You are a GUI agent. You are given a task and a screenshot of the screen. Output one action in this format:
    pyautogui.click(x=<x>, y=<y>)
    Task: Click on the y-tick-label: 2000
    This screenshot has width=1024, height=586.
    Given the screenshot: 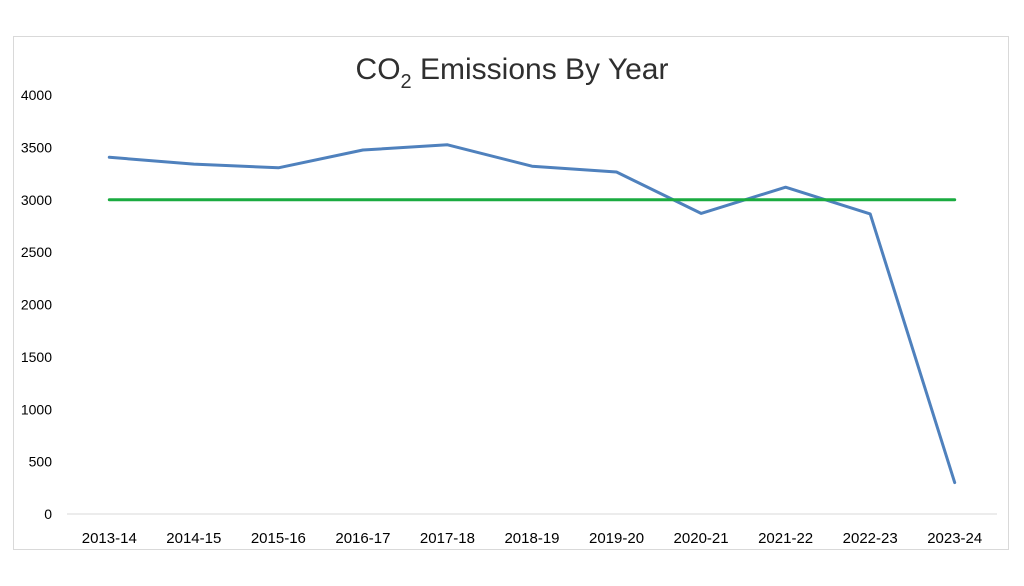 What is the action you would take?
    pyautogui.click(x=36, y=305)
    